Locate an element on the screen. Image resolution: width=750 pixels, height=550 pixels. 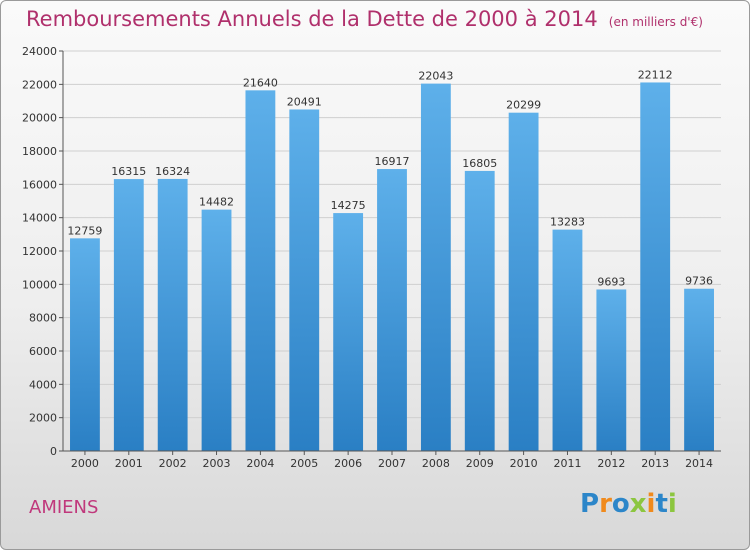
logo-letter: P is located at coordinates (590, 504).